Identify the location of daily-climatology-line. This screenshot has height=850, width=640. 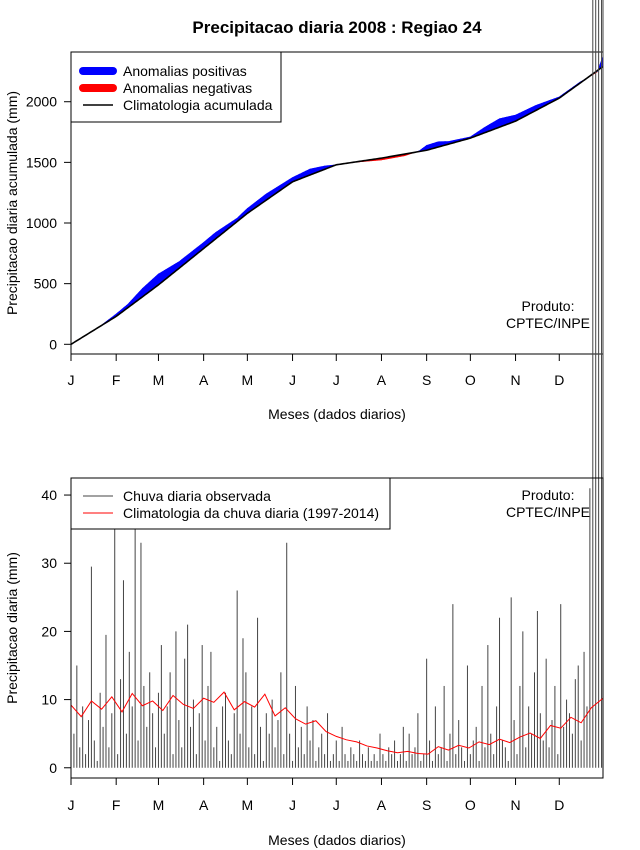
(337, 723).